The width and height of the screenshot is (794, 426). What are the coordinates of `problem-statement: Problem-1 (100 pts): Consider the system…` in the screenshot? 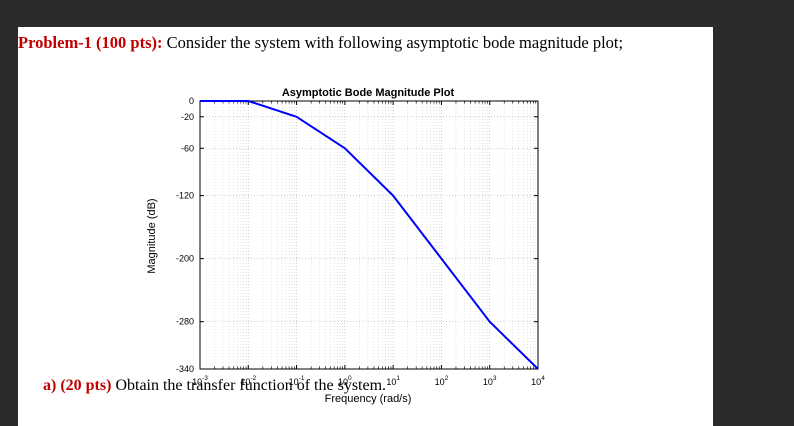 It's located at (320, 43).